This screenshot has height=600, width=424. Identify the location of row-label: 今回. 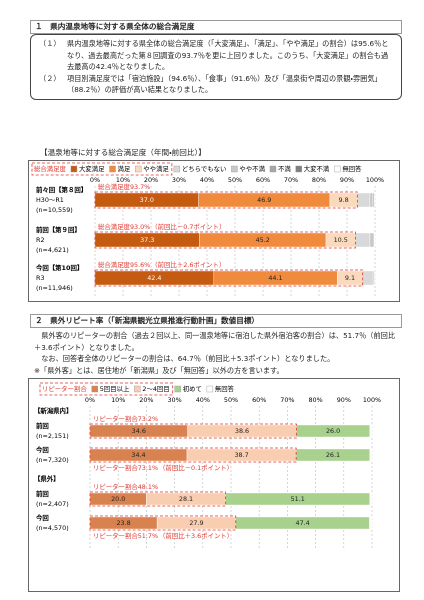
(42, 517).